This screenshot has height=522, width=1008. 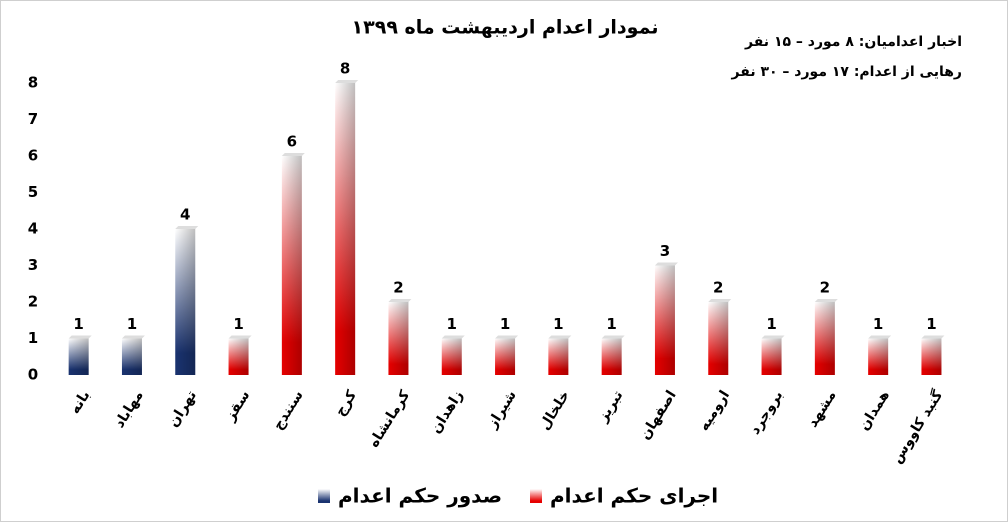 What do you see at coordinates (420, 496) in the screenshot?
I see `legend-label: صدور حکم اعدام` at bounding box center [420, 496].